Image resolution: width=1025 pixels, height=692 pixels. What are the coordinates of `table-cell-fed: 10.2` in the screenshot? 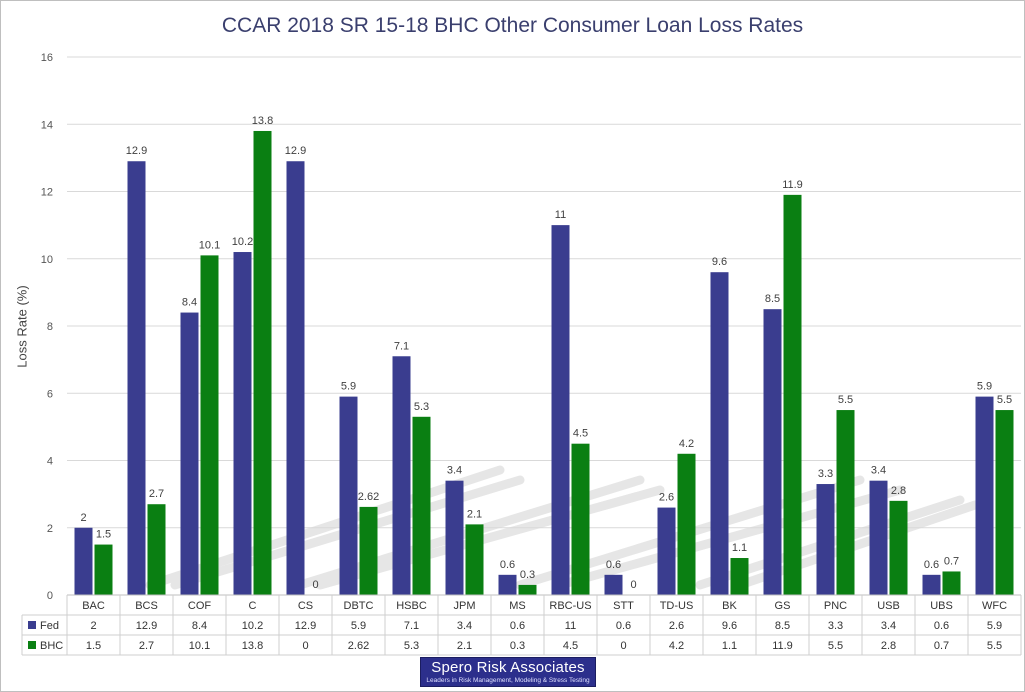 It's located at (252, 626).